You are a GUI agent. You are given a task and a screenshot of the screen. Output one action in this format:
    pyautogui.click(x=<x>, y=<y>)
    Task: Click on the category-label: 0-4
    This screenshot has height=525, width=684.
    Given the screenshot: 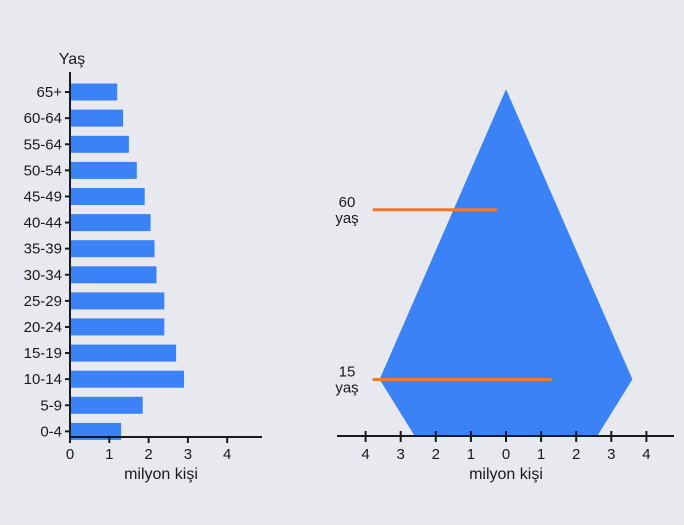 What is the action you would take?
    pyautogui.click(x=51, y=431)
    